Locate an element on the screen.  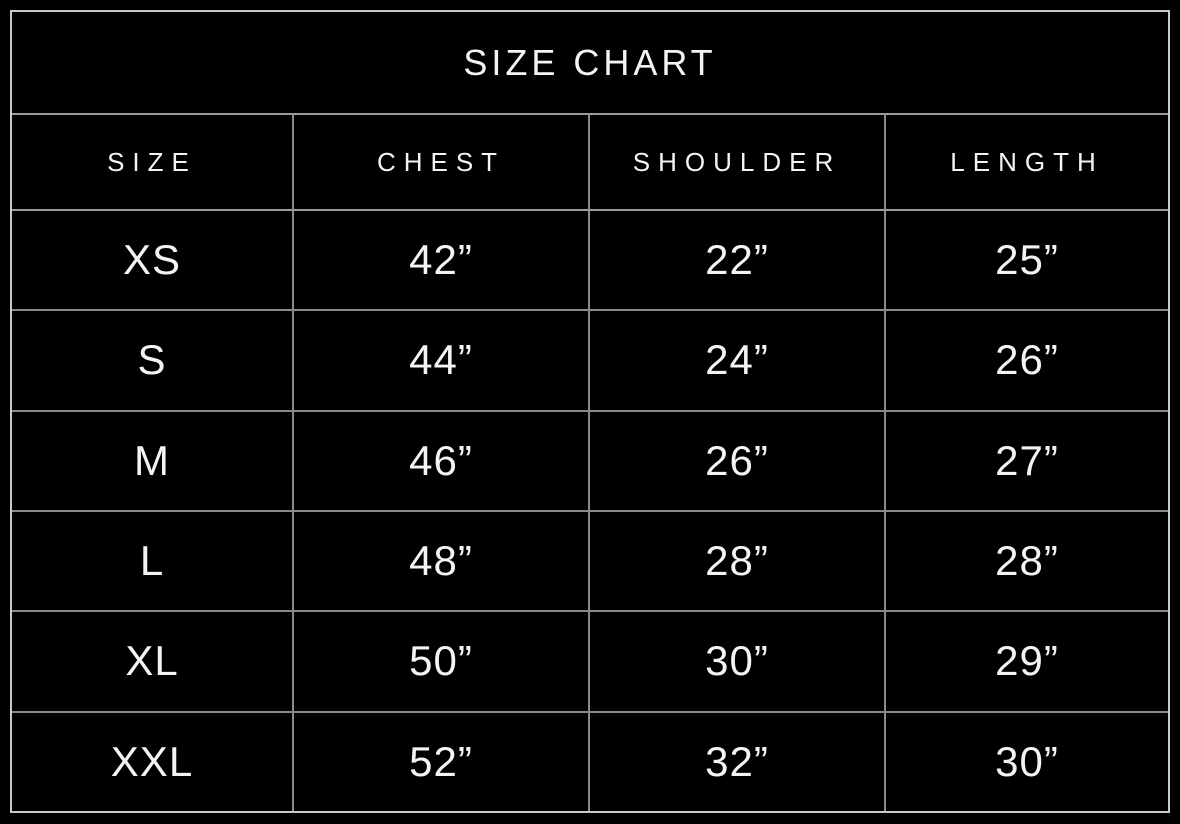
length-cell: 27” is located at coordinates (1027, 460).